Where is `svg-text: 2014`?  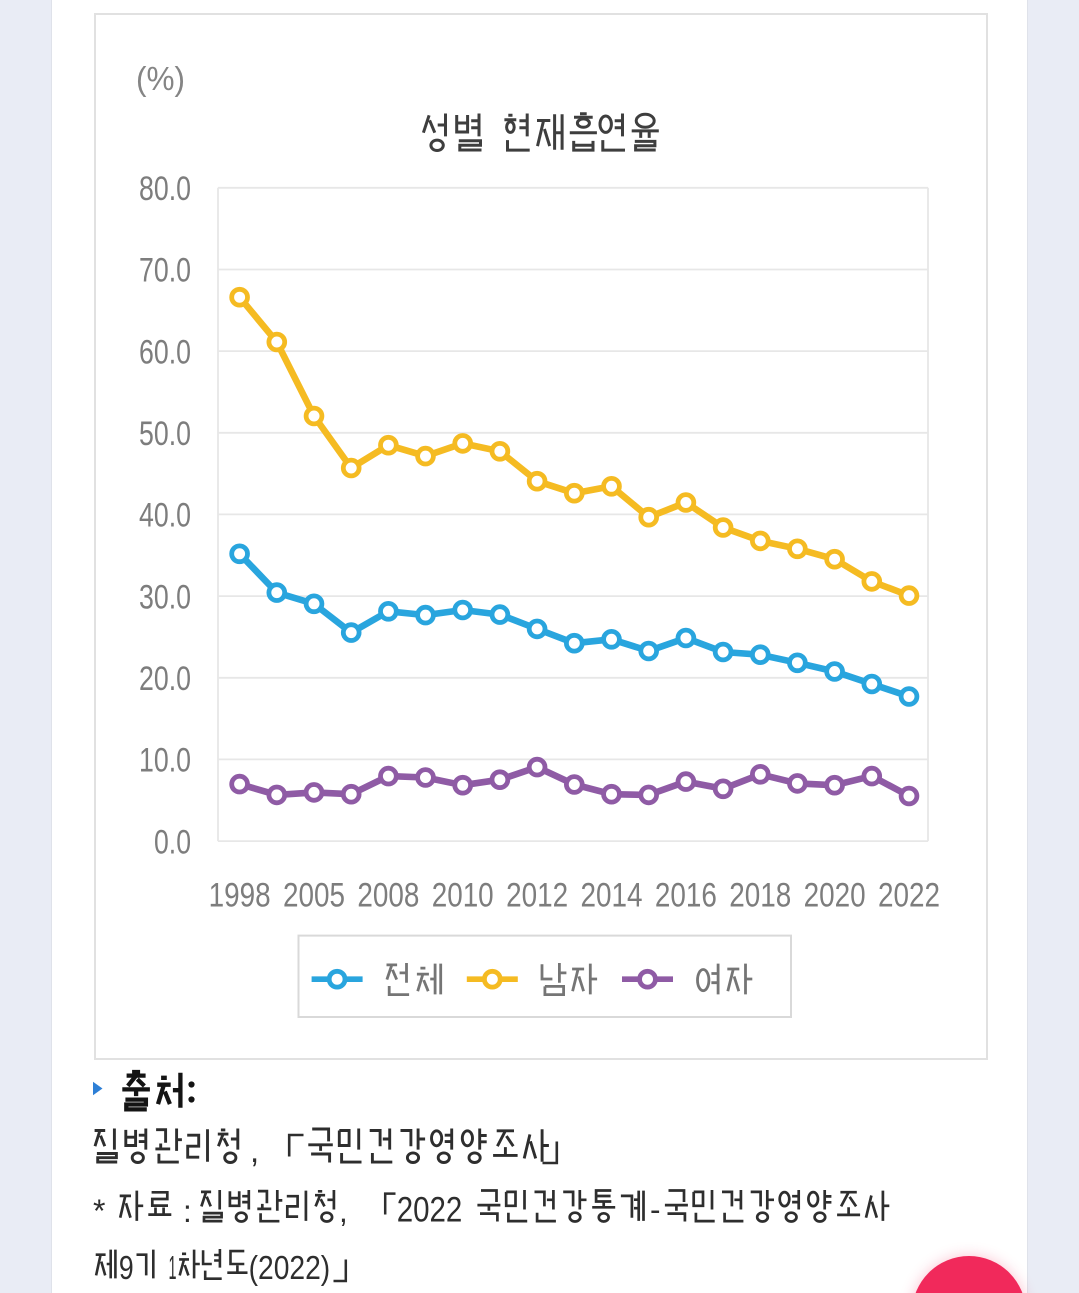 svg-text: 2014 is located at coordinates (612, 896).